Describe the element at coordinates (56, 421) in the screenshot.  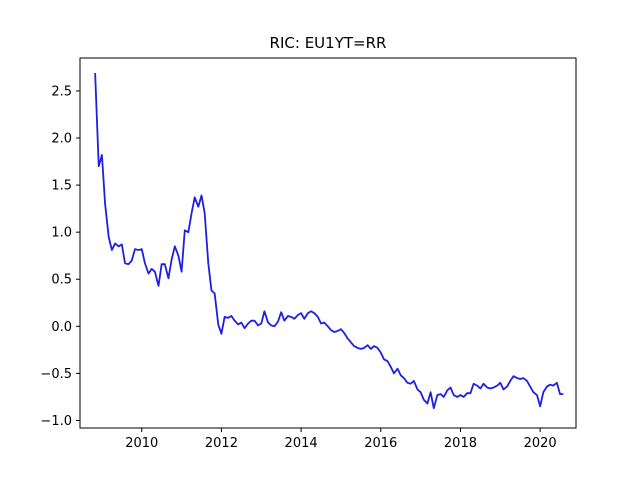
I see `y-tick-label: −1.0` at that location.